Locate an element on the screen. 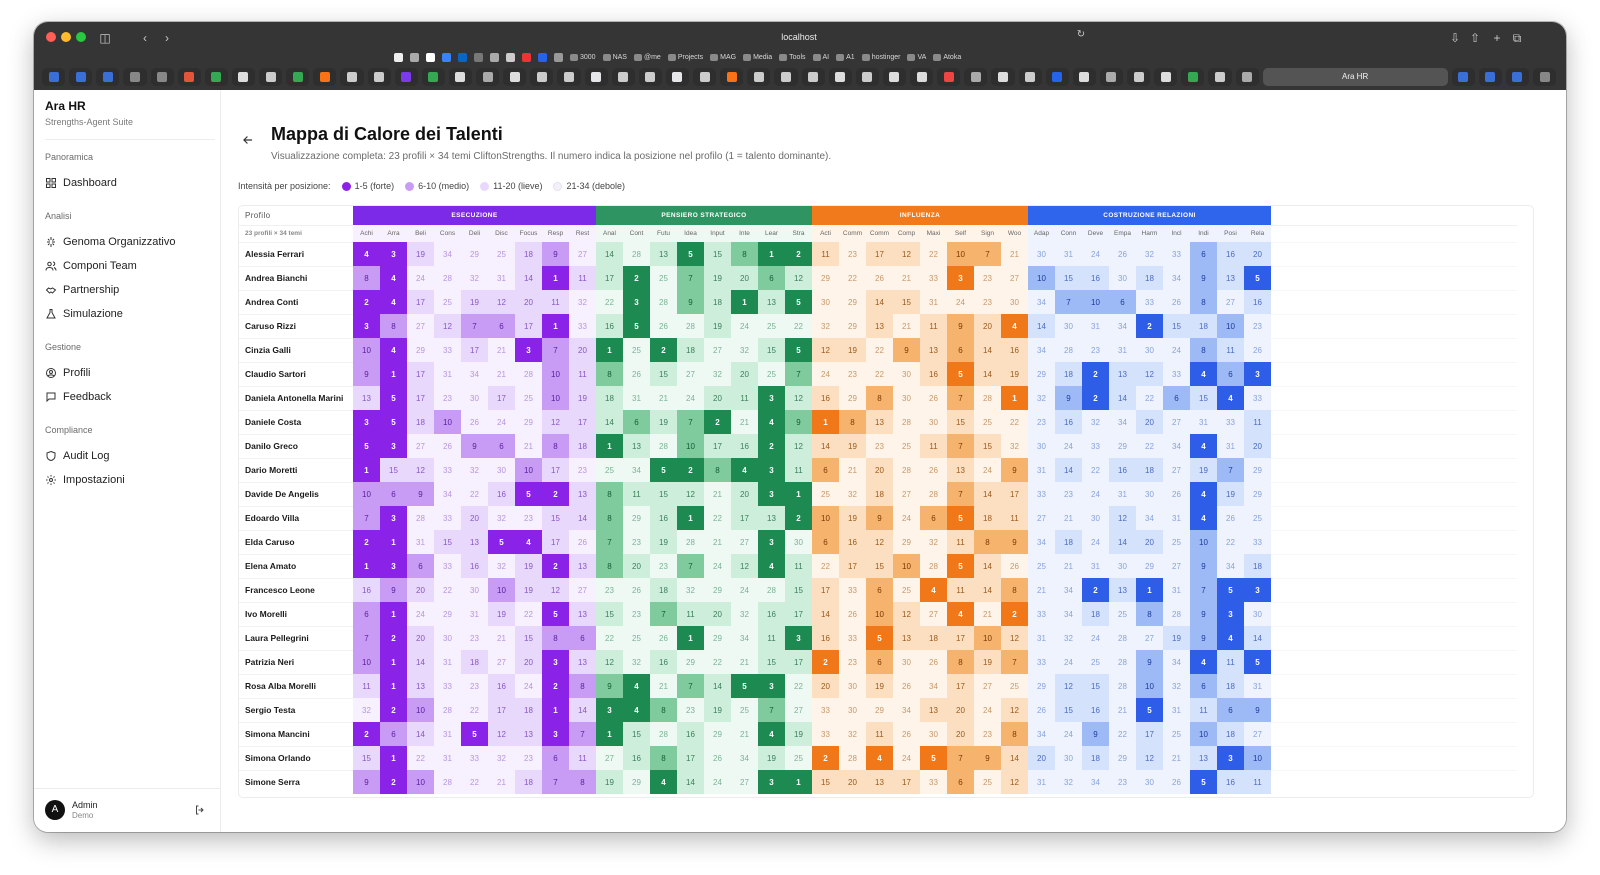  heatmap-cell: 11 is located at coordinates (798, 470).